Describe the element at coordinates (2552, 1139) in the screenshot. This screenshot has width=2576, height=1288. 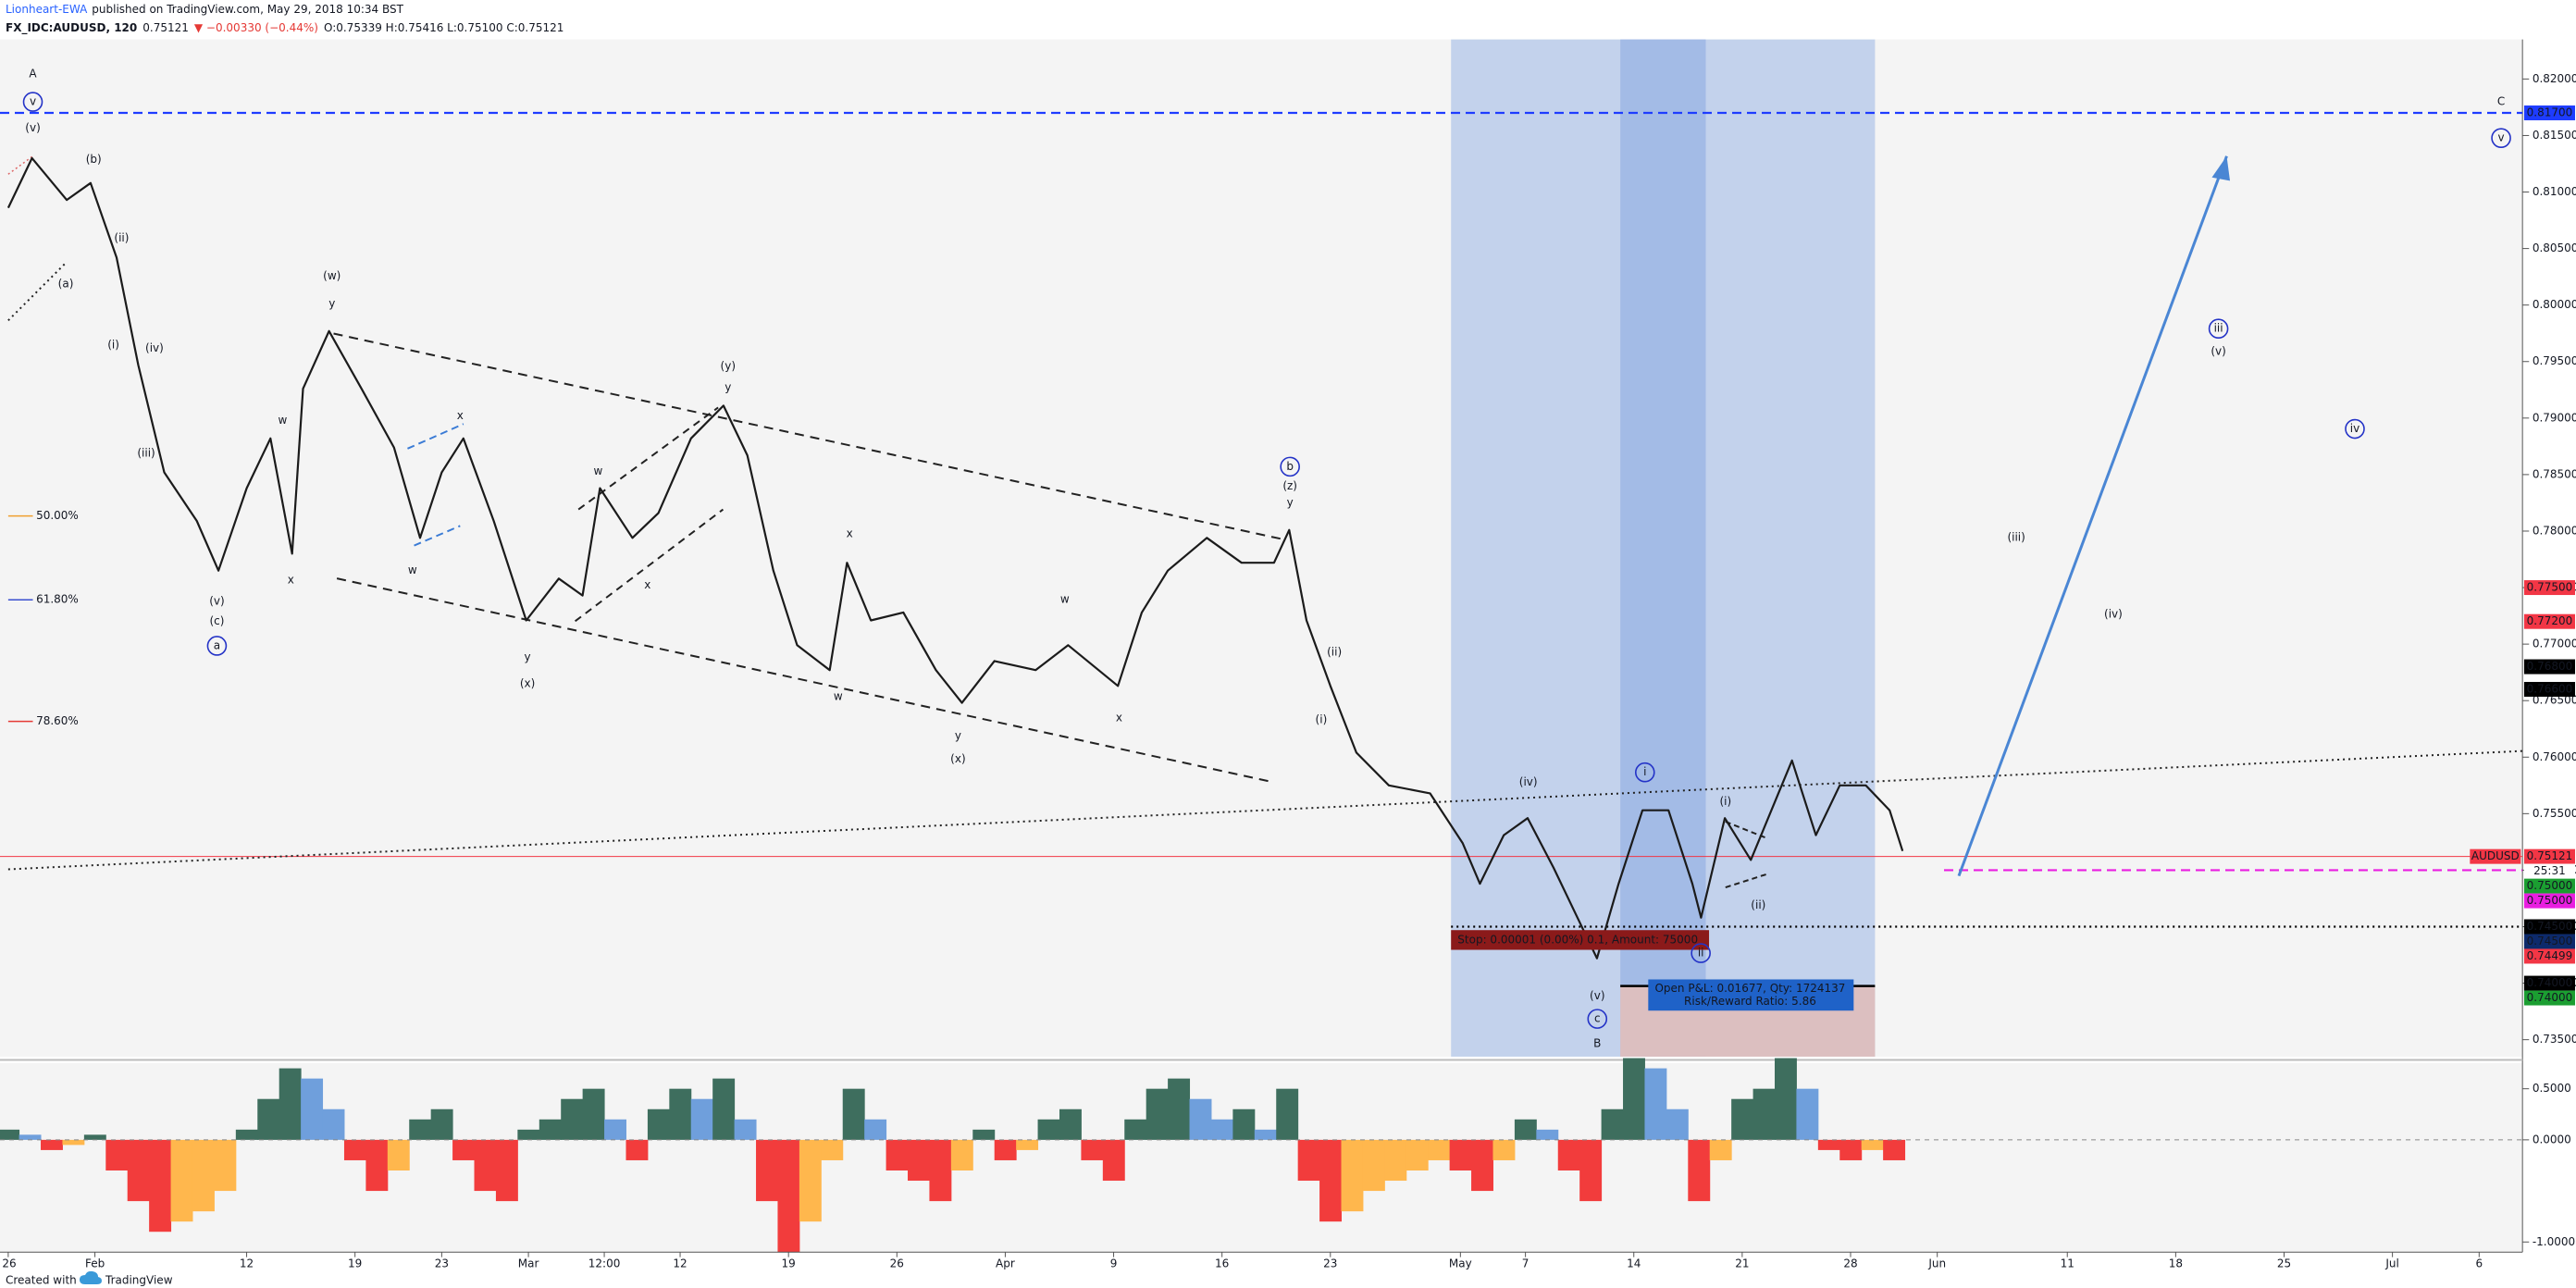
I see `y-tick-label: 0.0000` at that location.